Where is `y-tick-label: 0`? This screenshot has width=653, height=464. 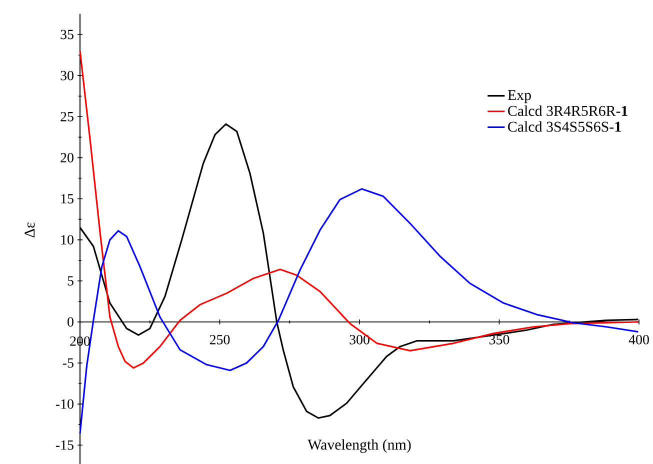
y-tick-label: 0 is located at coordinates (71, 322).